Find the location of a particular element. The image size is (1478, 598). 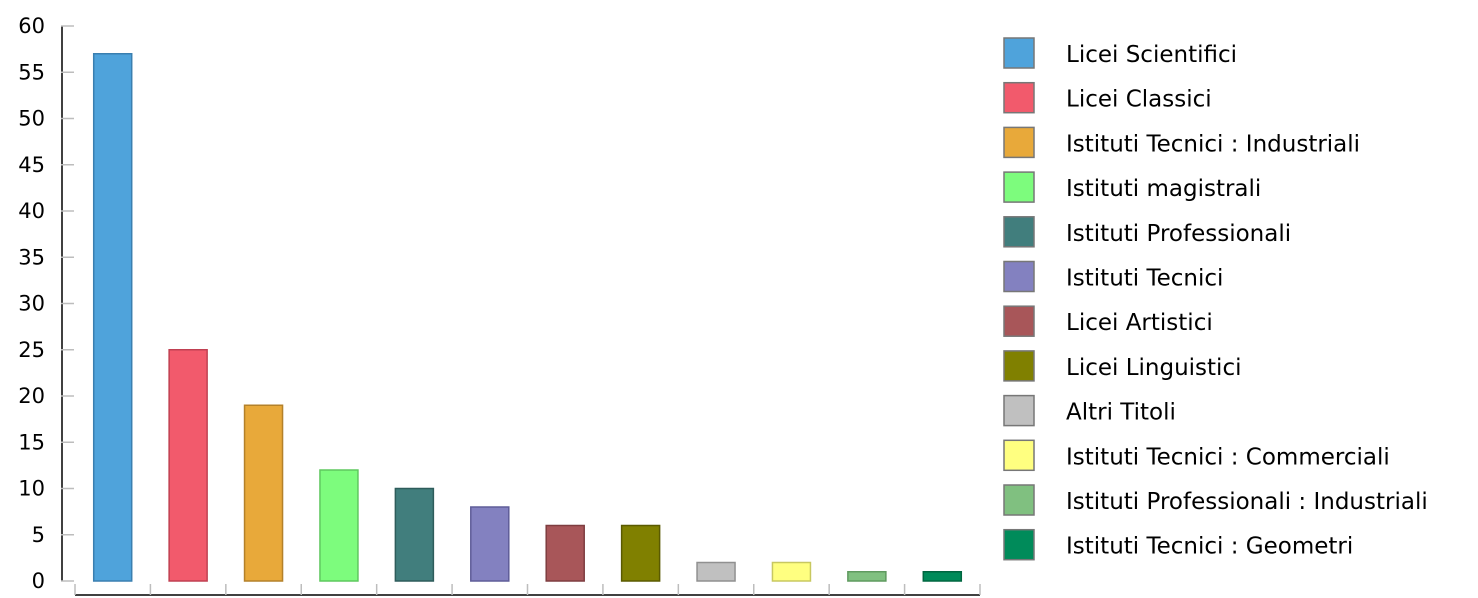

legend-label-5: Istituti Professionali is located at coordinates (1178, 234).